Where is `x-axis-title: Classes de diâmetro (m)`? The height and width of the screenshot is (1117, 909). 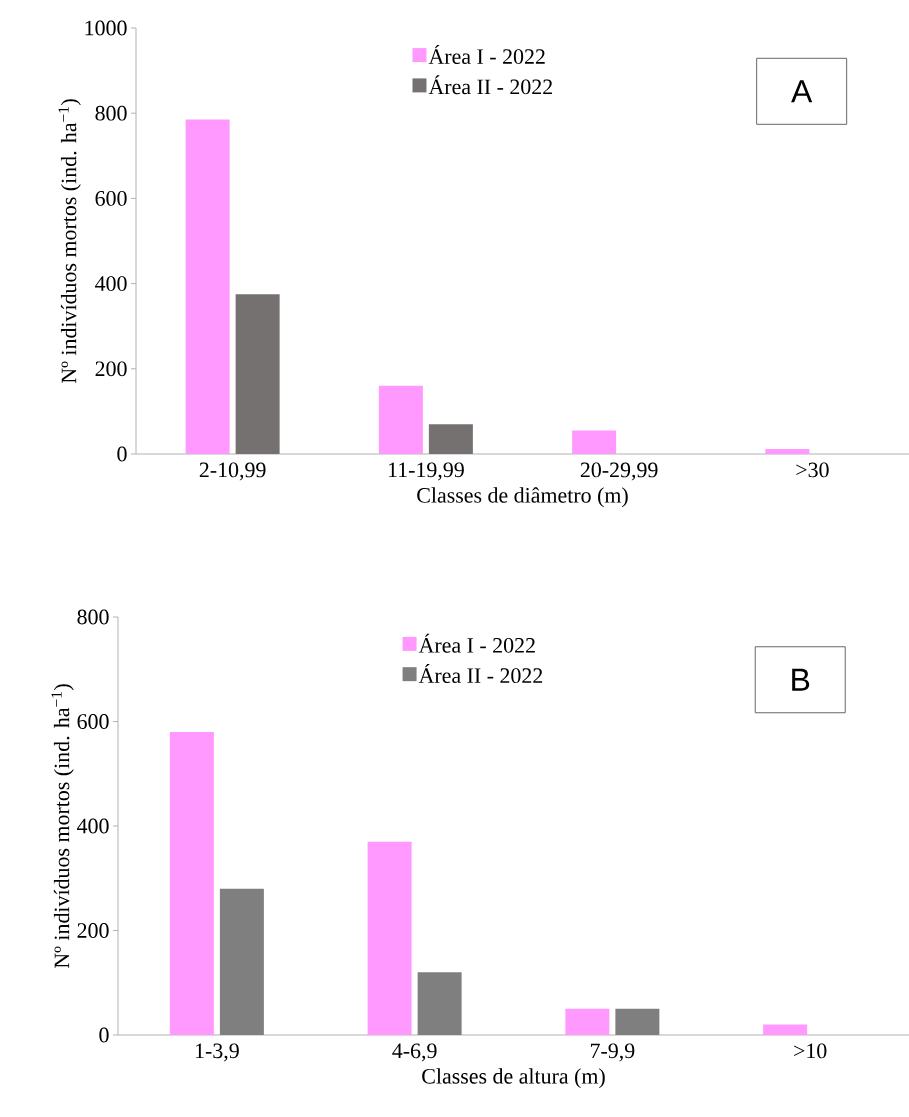
x-axis-title: Classes de diâmetro (m) is located at coordinates (522, 497).